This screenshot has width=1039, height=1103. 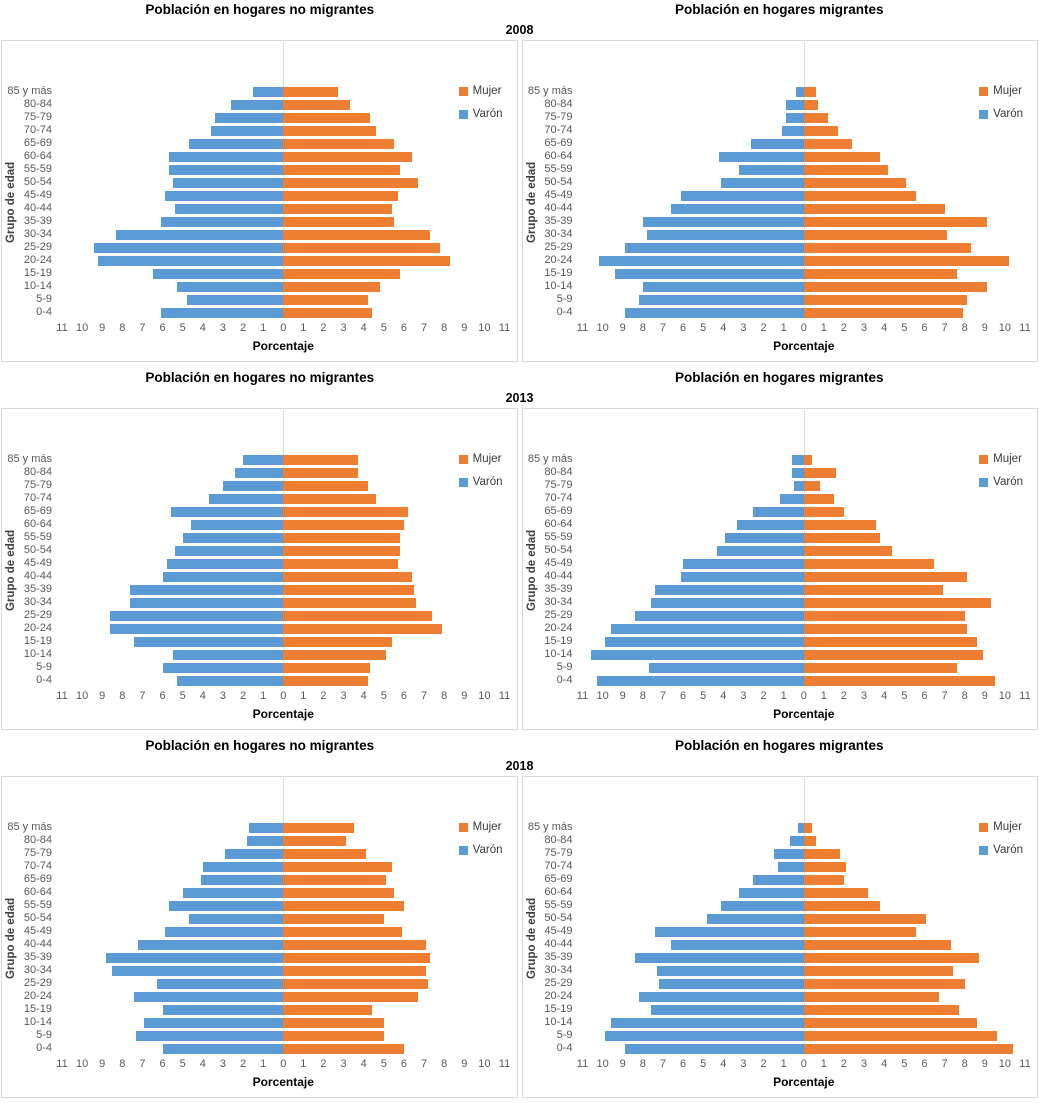 I want to click on x-tick-label: 2, so click(x=844, y=1064).